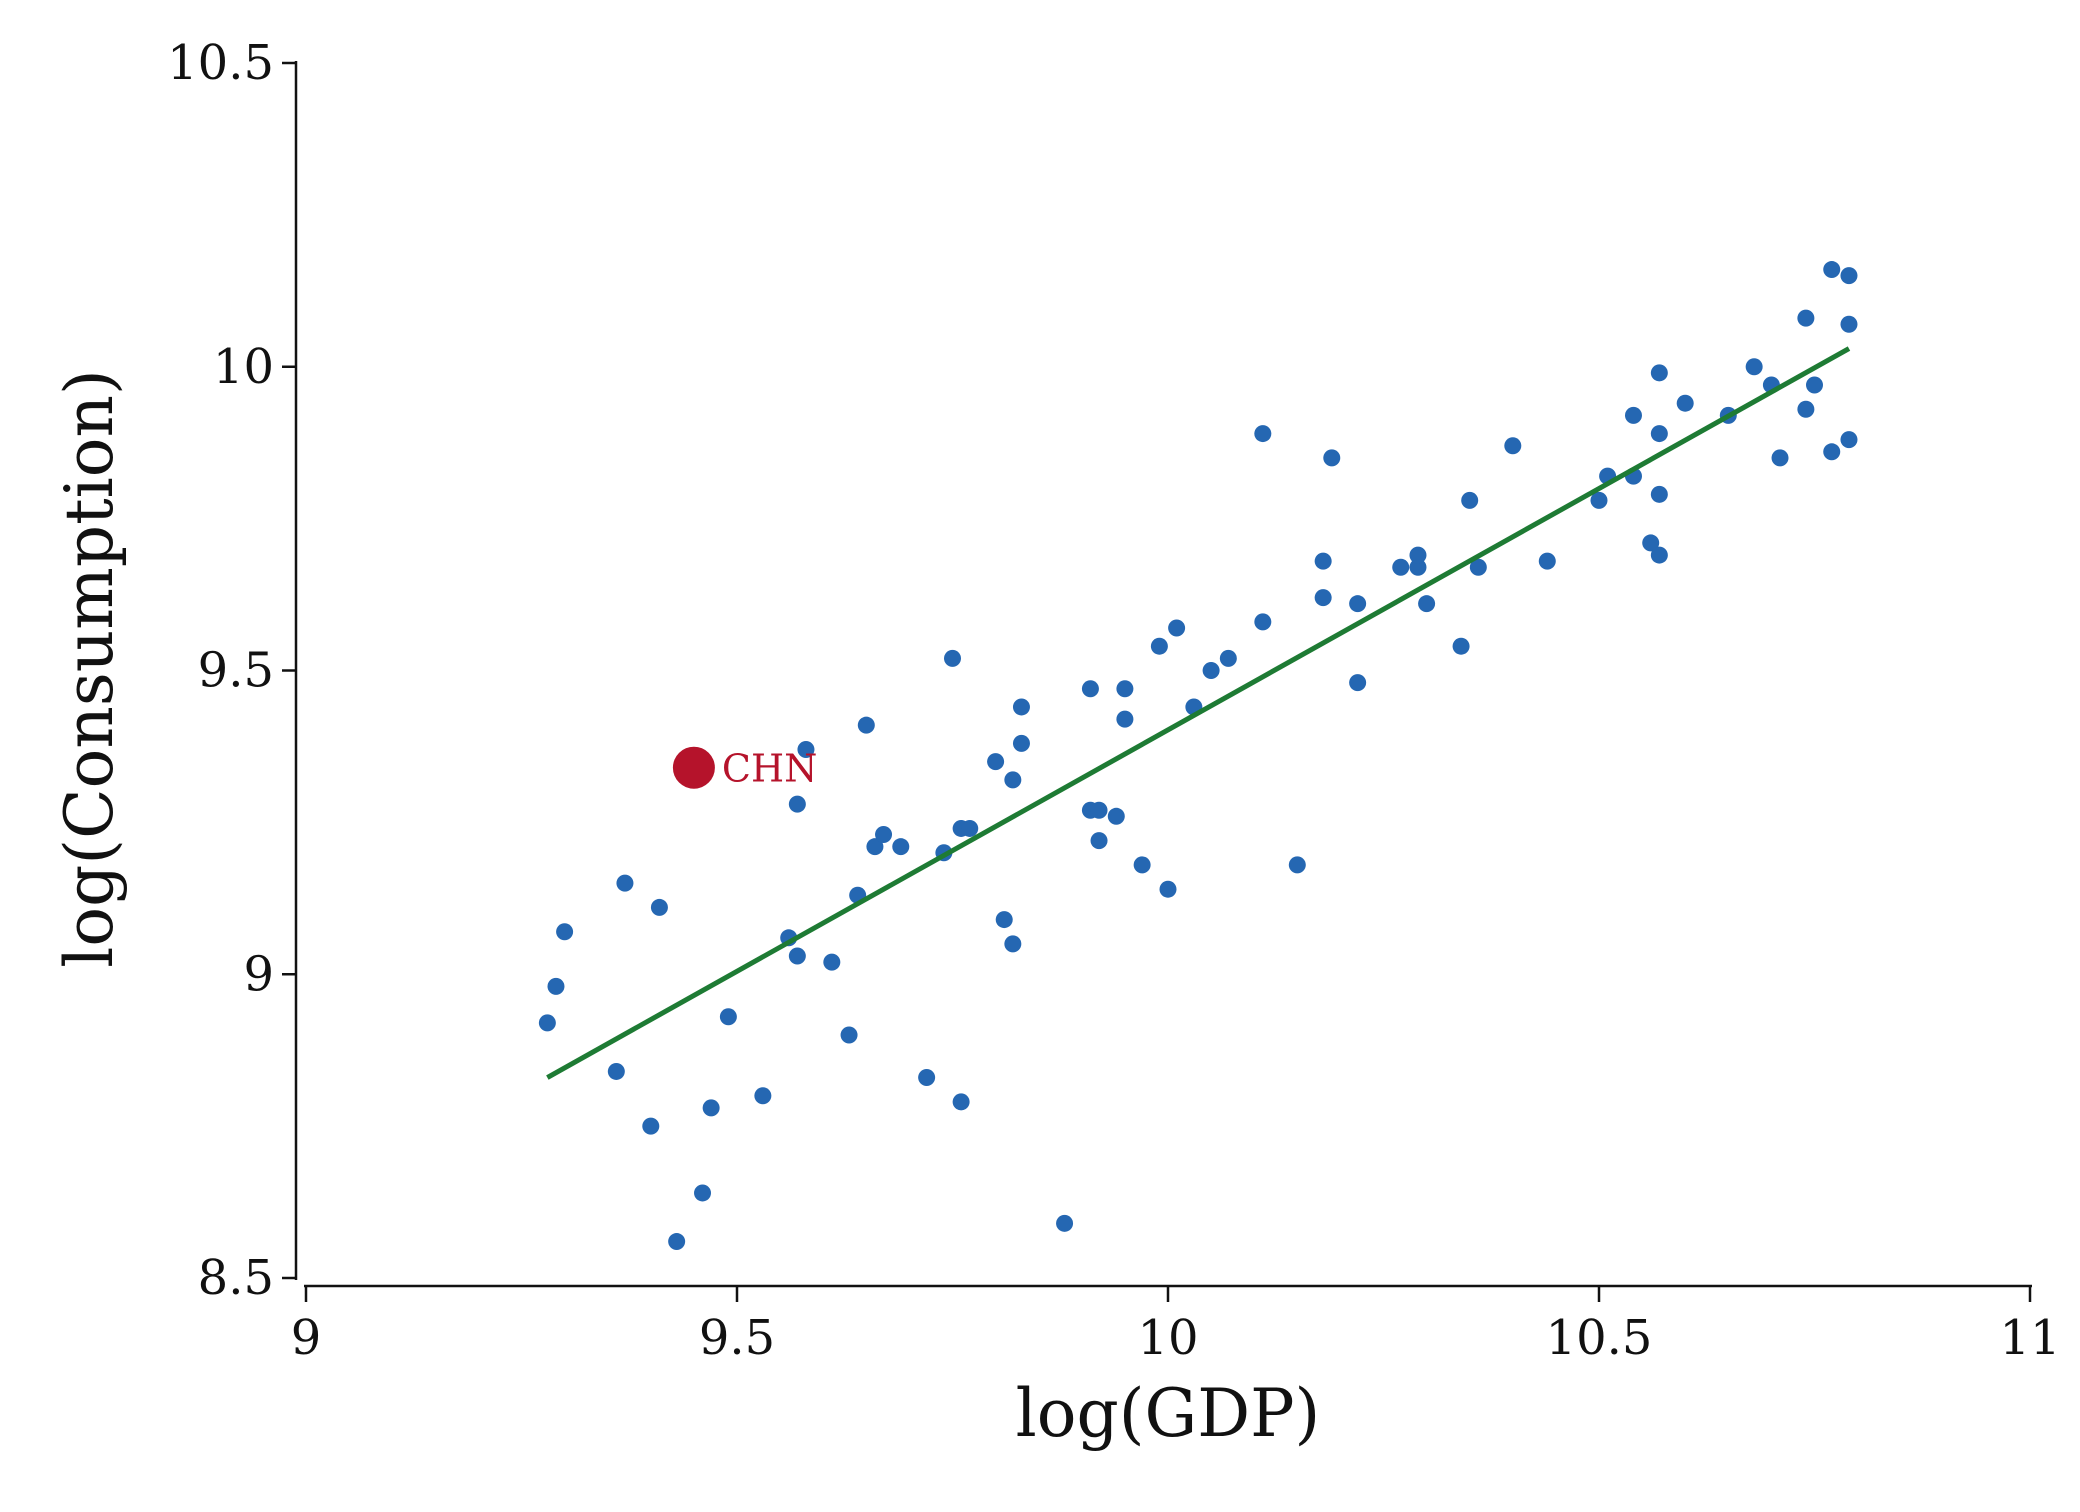 The height and width of the screenshot is (1512, 2080). Describe the element at coordinates (1599, 1338) in the screenshot. I see `x-tick-label: 10.5` at that location.